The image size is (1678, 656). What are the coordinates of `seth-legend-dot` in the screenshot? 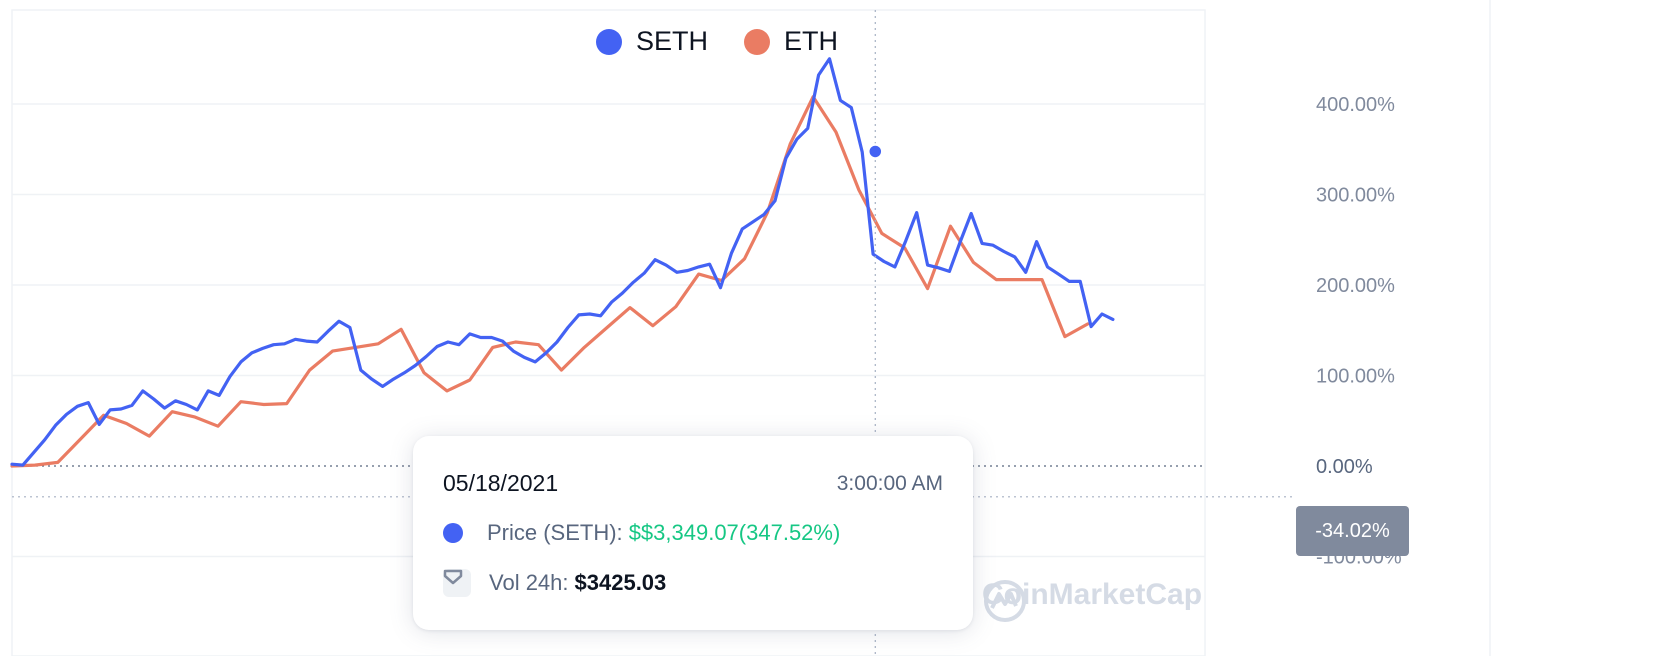 It's located at (609, 41).